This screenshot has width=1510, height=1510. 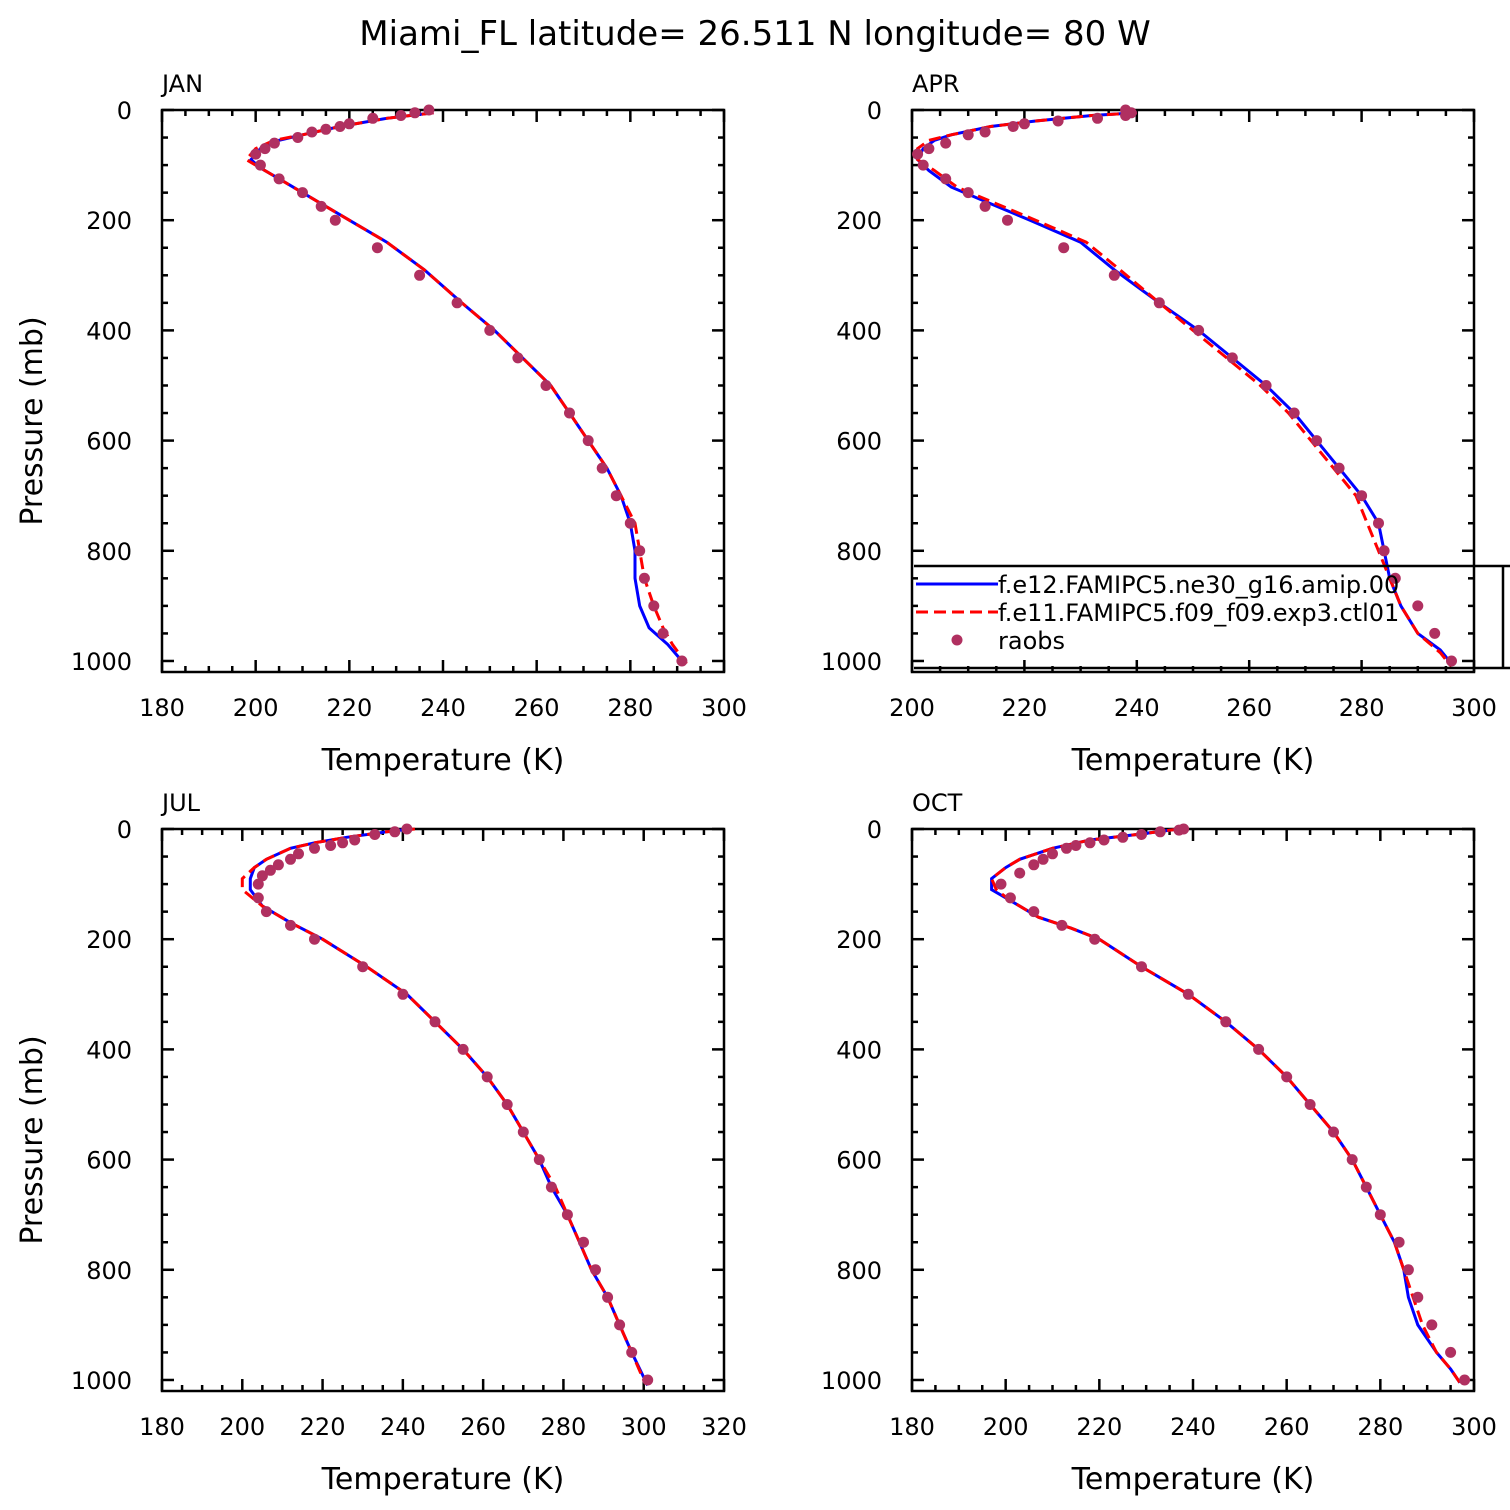 What do you see at coordinates (181, 84) in the screenshot?
I see `panel-label: JAN` at bounding box center [181, 84].